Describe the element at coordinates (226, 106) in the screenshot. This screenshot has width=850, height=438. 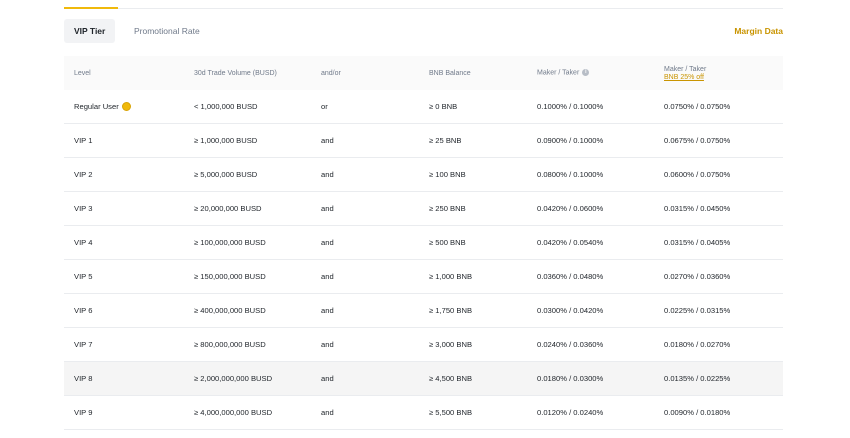
I see `cell-volume: < 1,000,000 BUSD` at that location.